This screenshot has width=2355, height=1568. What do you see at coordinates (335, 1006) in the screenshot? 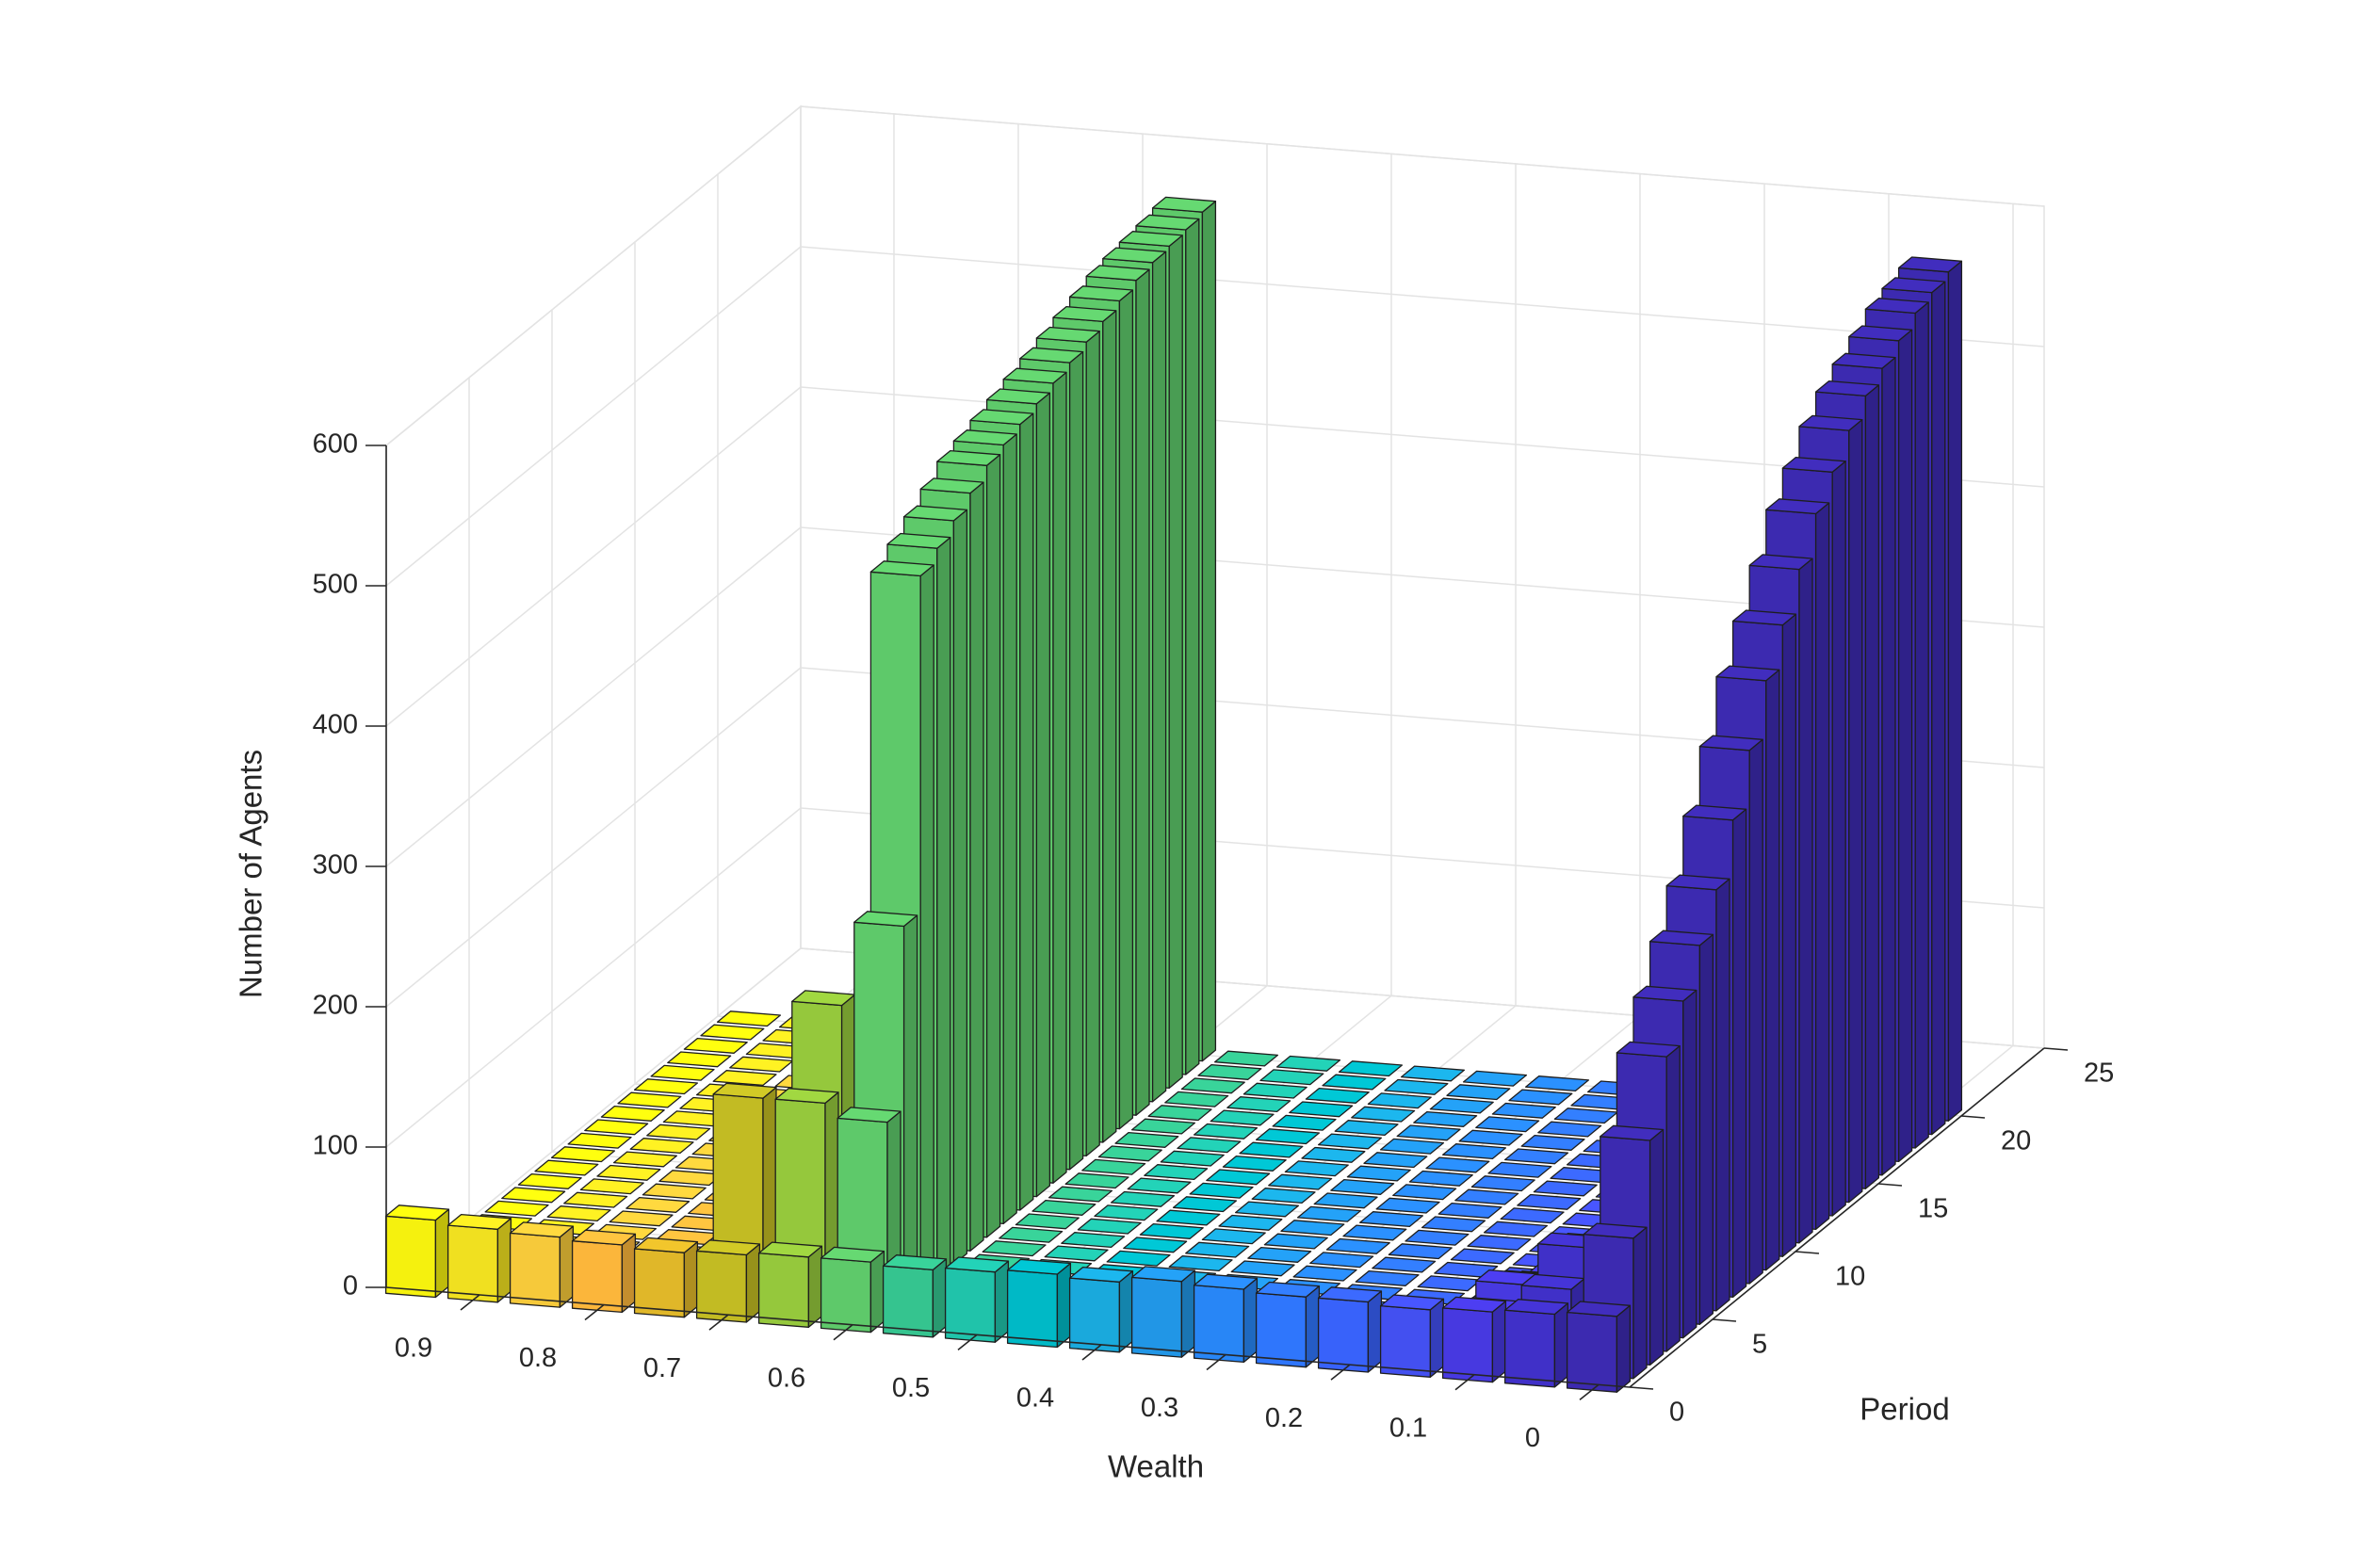
I see `z-tick-label: 200` at bounding box center [335, 1006].